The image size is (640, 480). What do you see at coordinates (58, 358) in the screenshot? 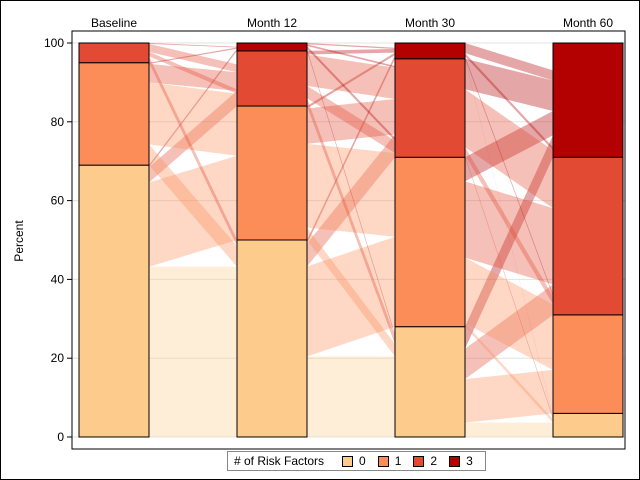
I see `y-tick-label-20: 20` at bounding box center [58, 358].